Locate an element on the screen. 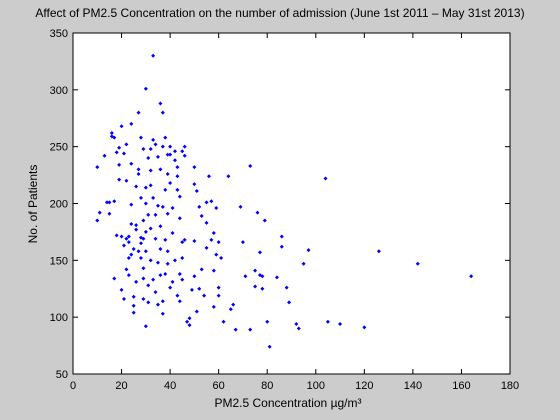  y-tick-label: 200 is located at coordinates (59, 205).